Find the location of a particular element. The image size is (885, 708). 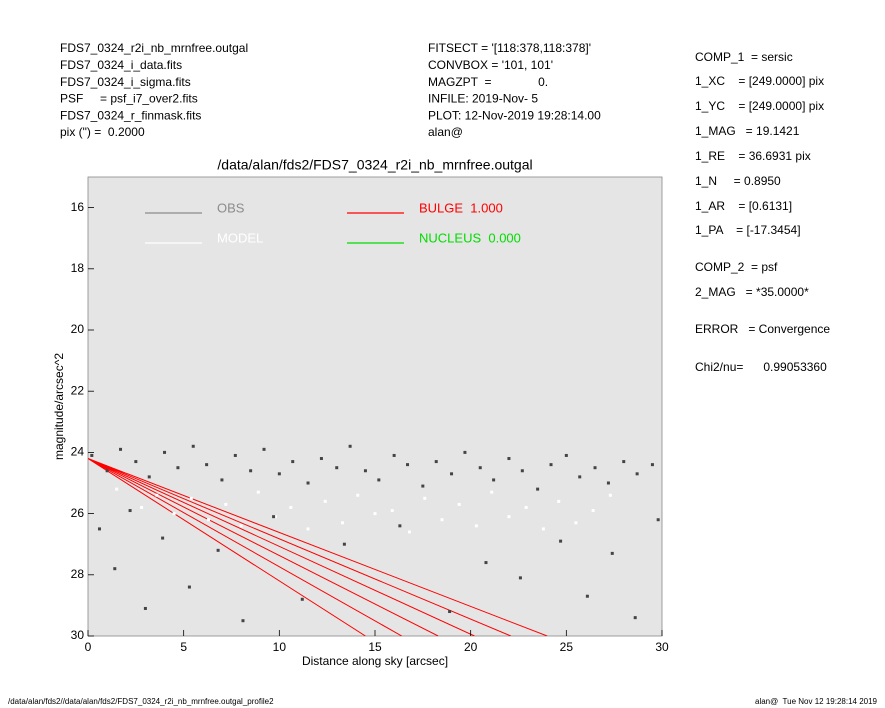

header-right: 1_N = 0.8950 is located at coordinates (738, 181).